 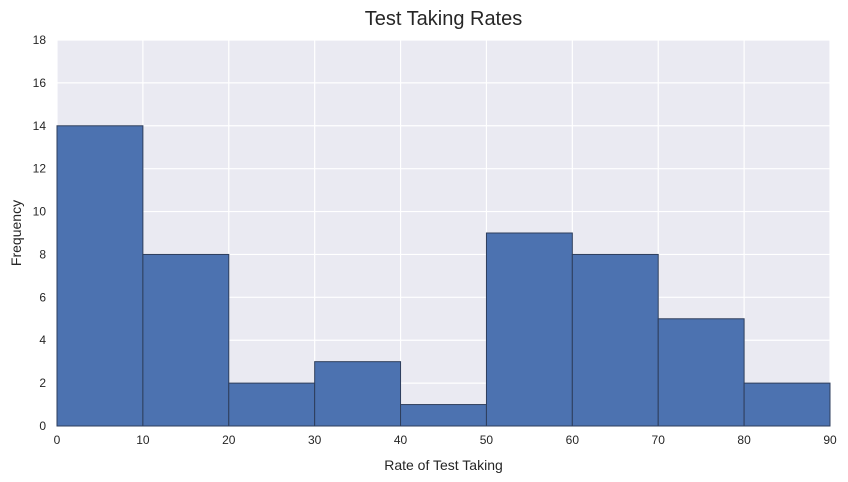 I want to click on y-axis-ticks: 0 2 4 6 8 10 12 14 16 18, so click(x=40, y=233).